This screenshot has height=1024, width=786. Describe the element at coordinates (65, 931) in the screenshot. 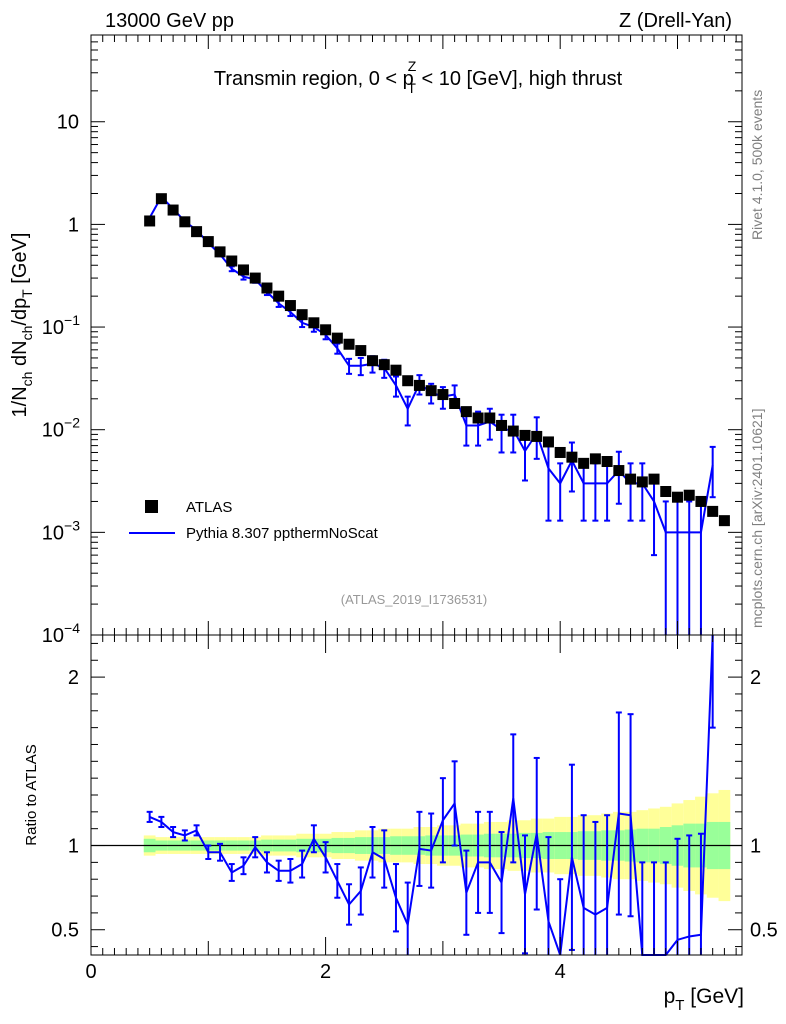

I see `ratio-ytick-label-left: 0.5` at that location.